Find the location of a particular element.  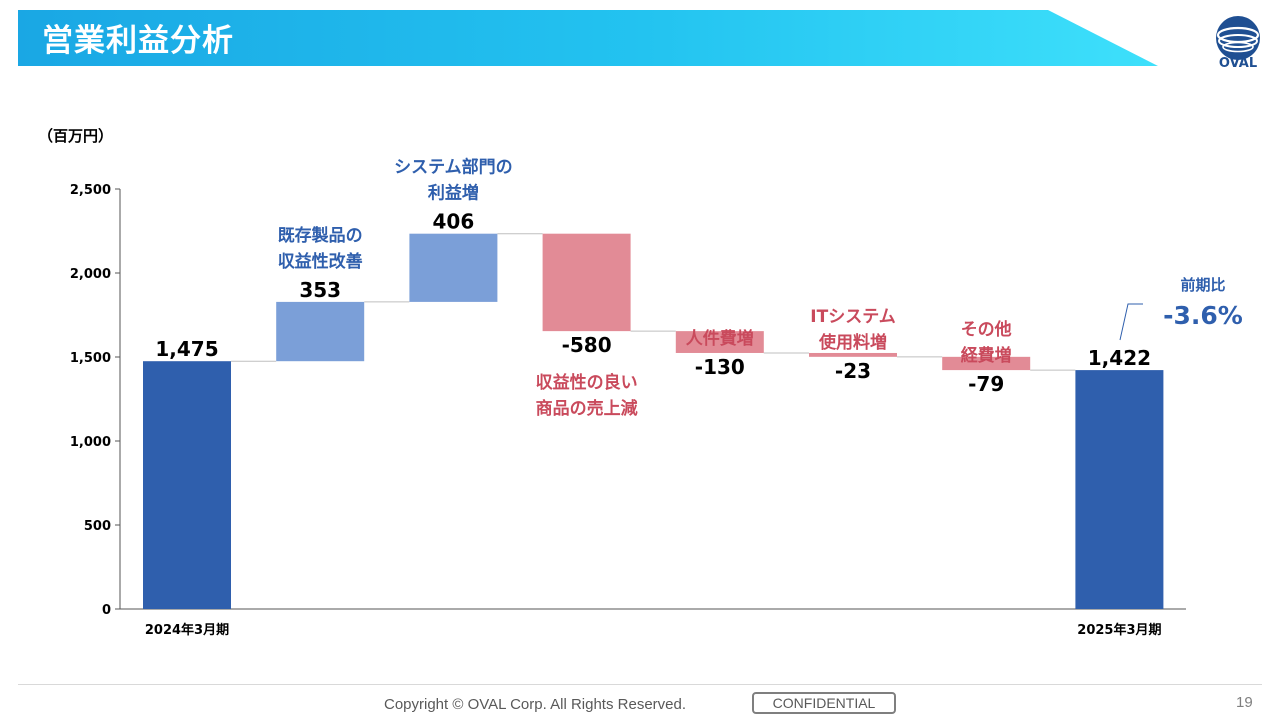

step-annotation: 使用料増 is located at coordinates (852, 342).